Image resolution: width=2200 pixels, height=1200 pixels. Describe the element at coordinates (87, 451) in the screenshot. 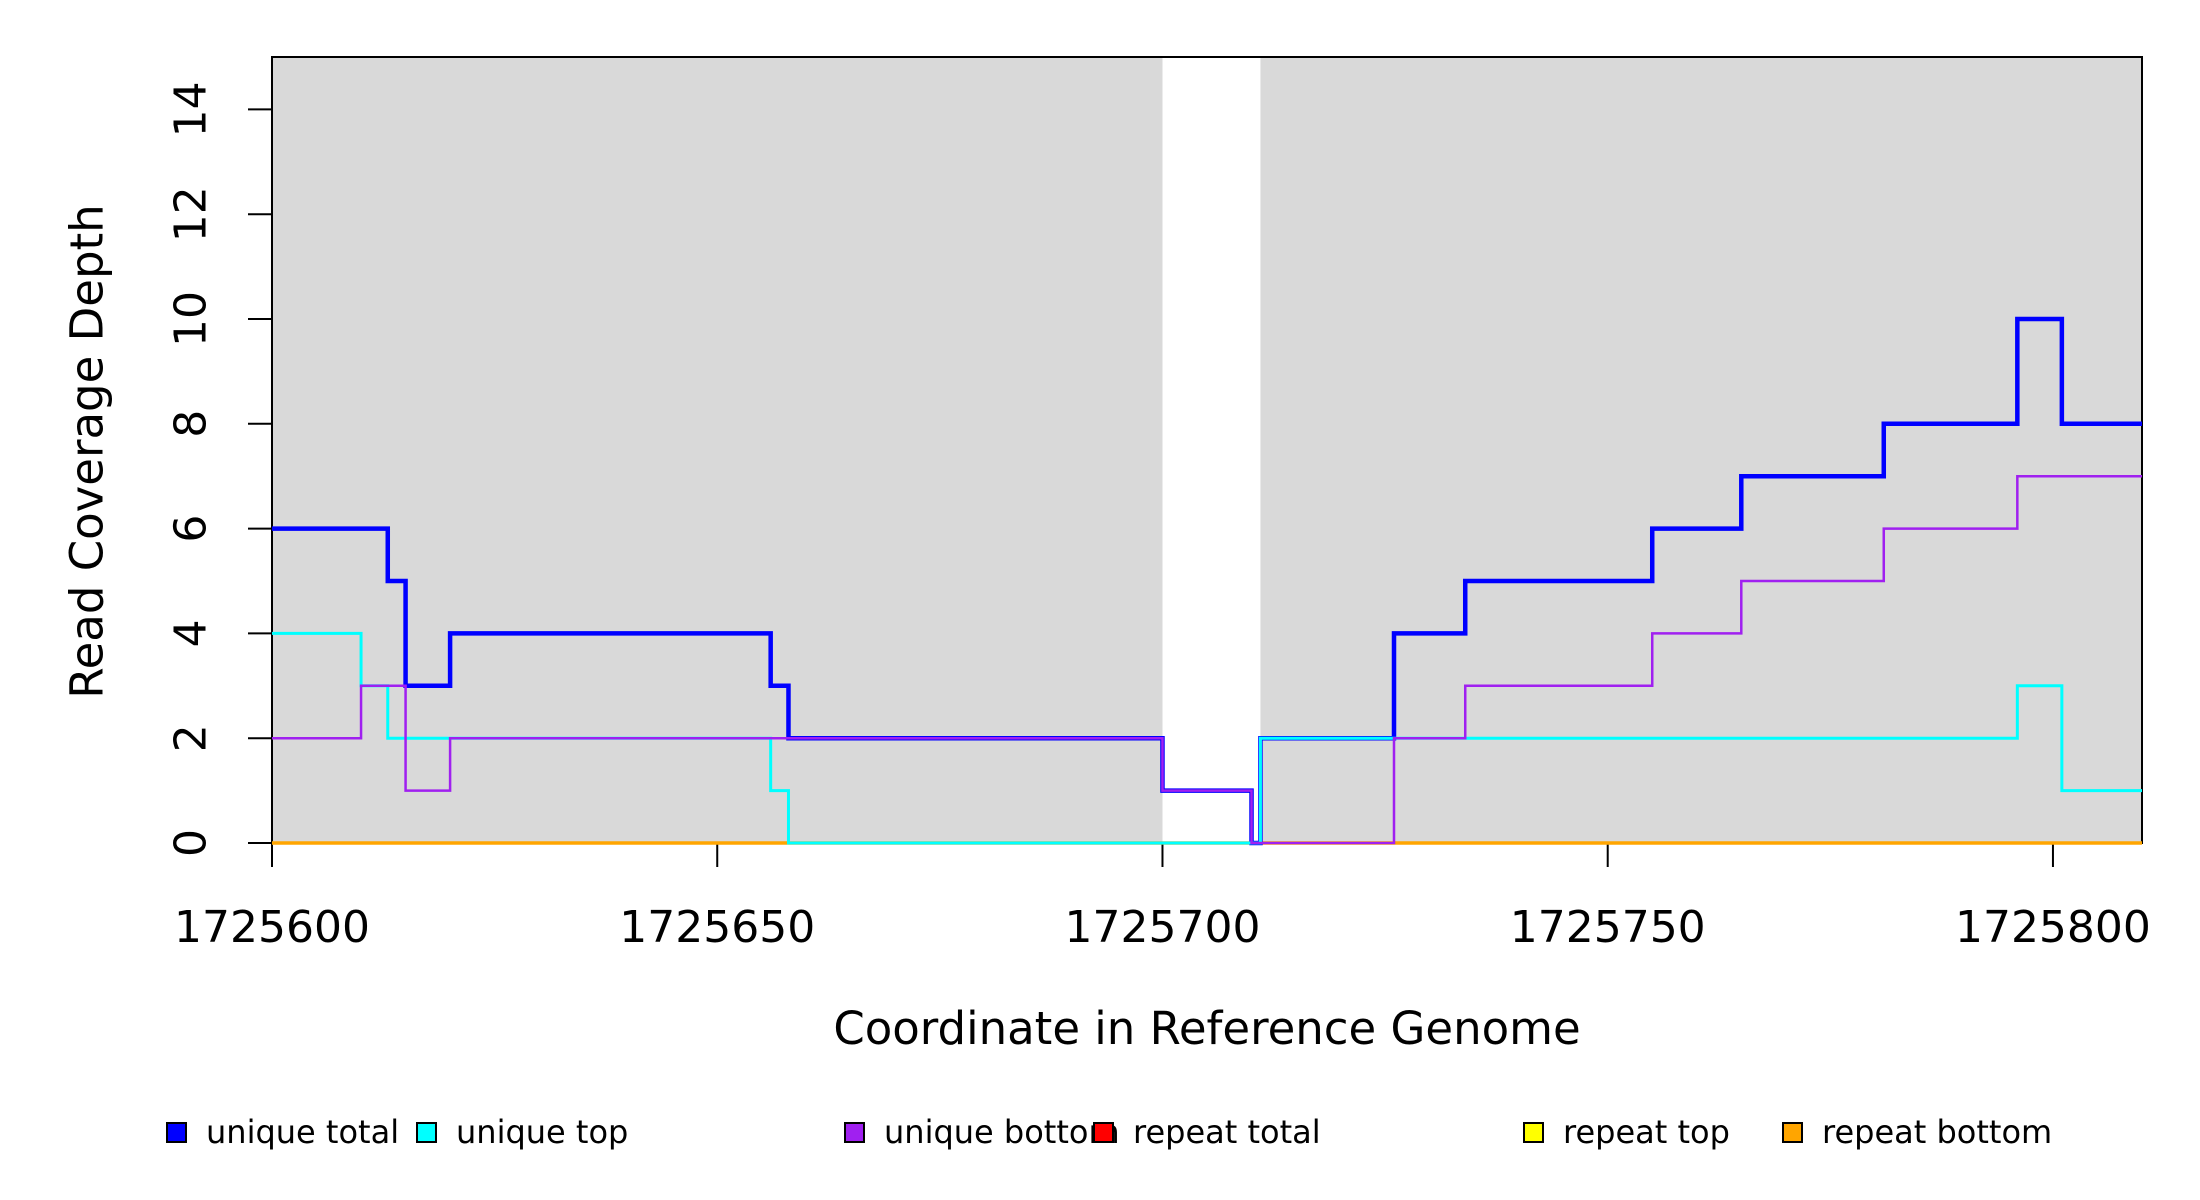

I see `y-axis-title: Read Coverage Depth` at that location.